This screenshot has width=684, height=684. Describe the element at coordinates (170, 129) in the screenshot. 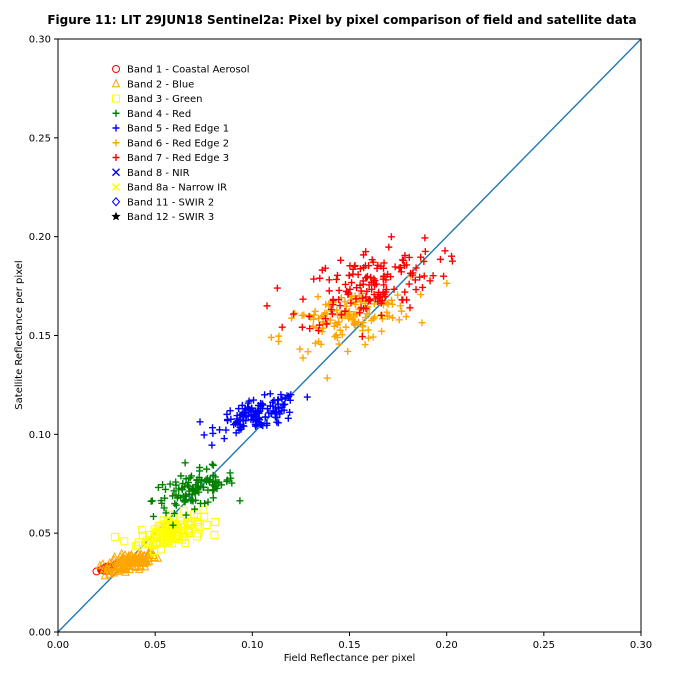

I see `legend-item: Band 5 - Red Edge 1` at that location.